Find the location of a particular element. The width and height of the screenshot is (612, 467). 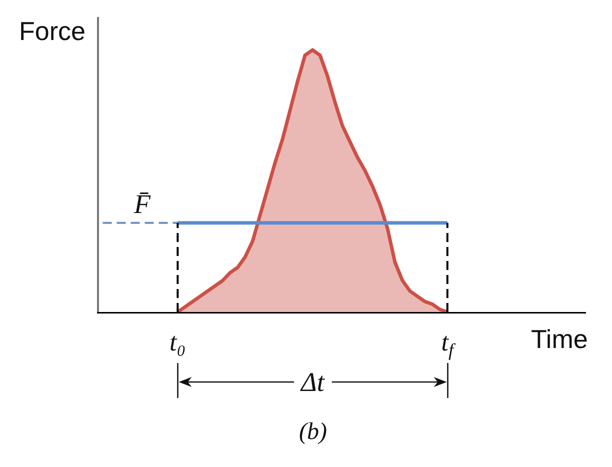

annotation: F̄ is located at coordinates (142, 204).